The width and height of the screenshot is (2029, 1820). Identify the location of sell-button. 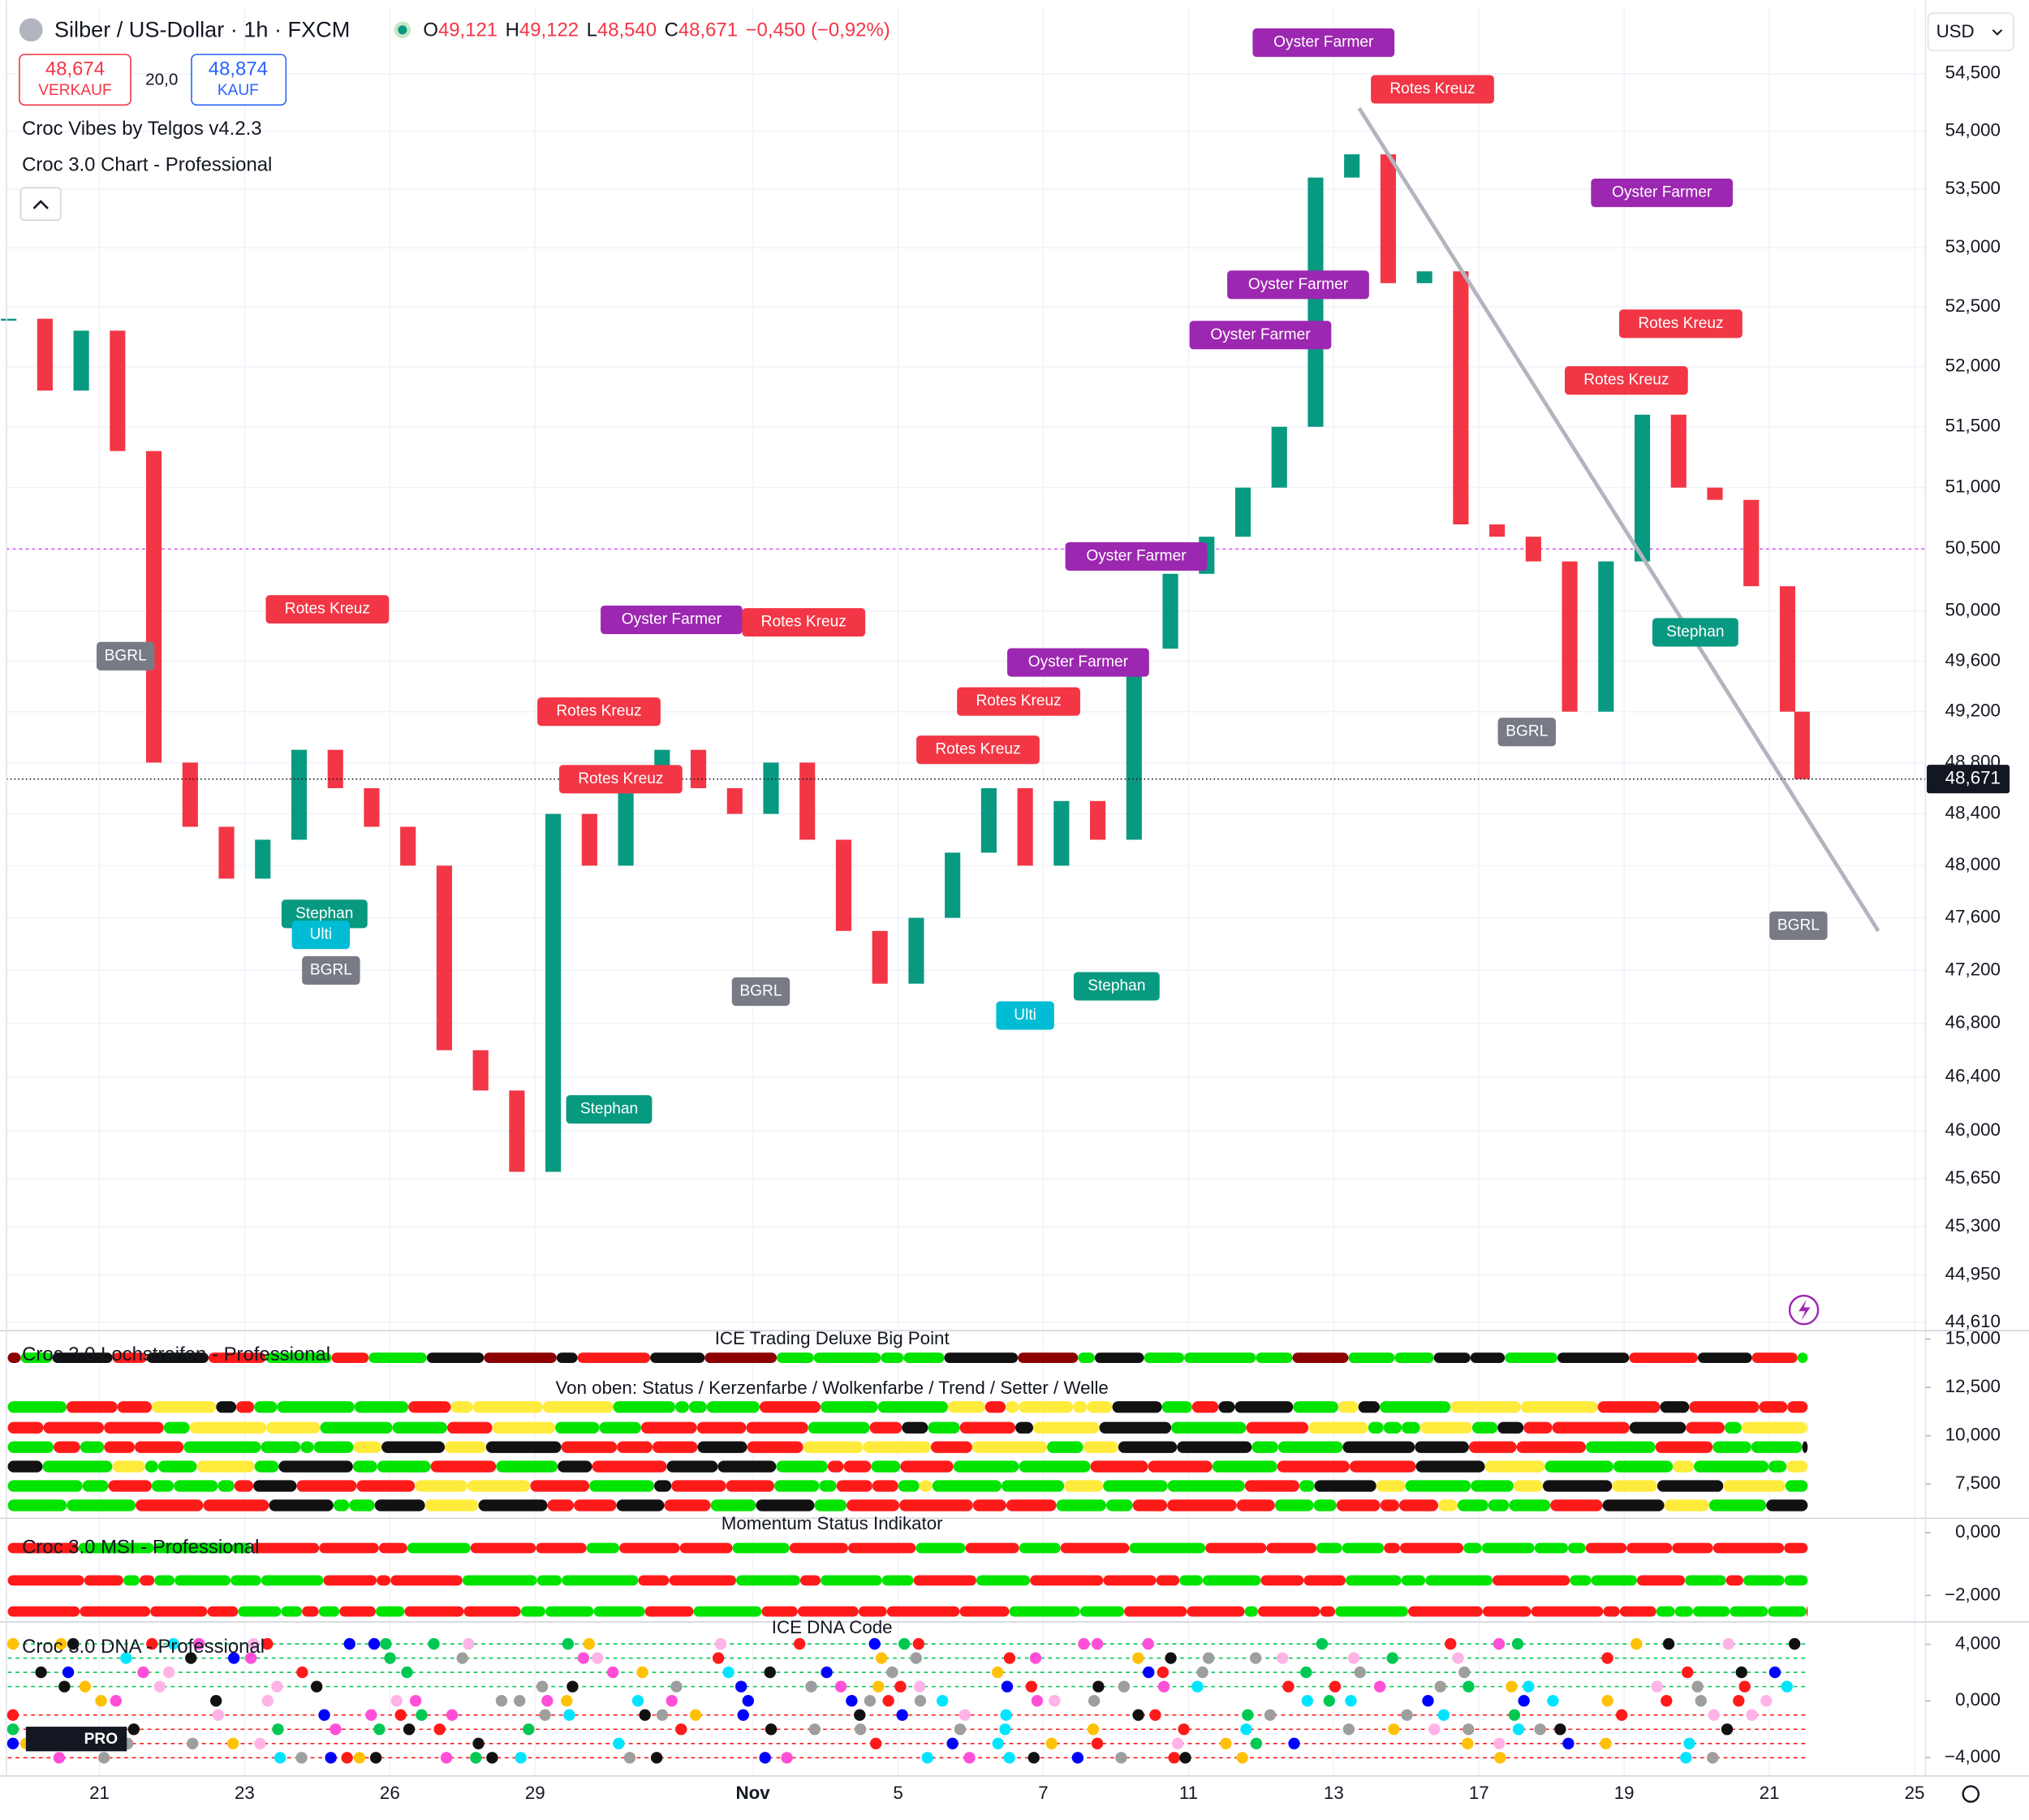
(75, 80).